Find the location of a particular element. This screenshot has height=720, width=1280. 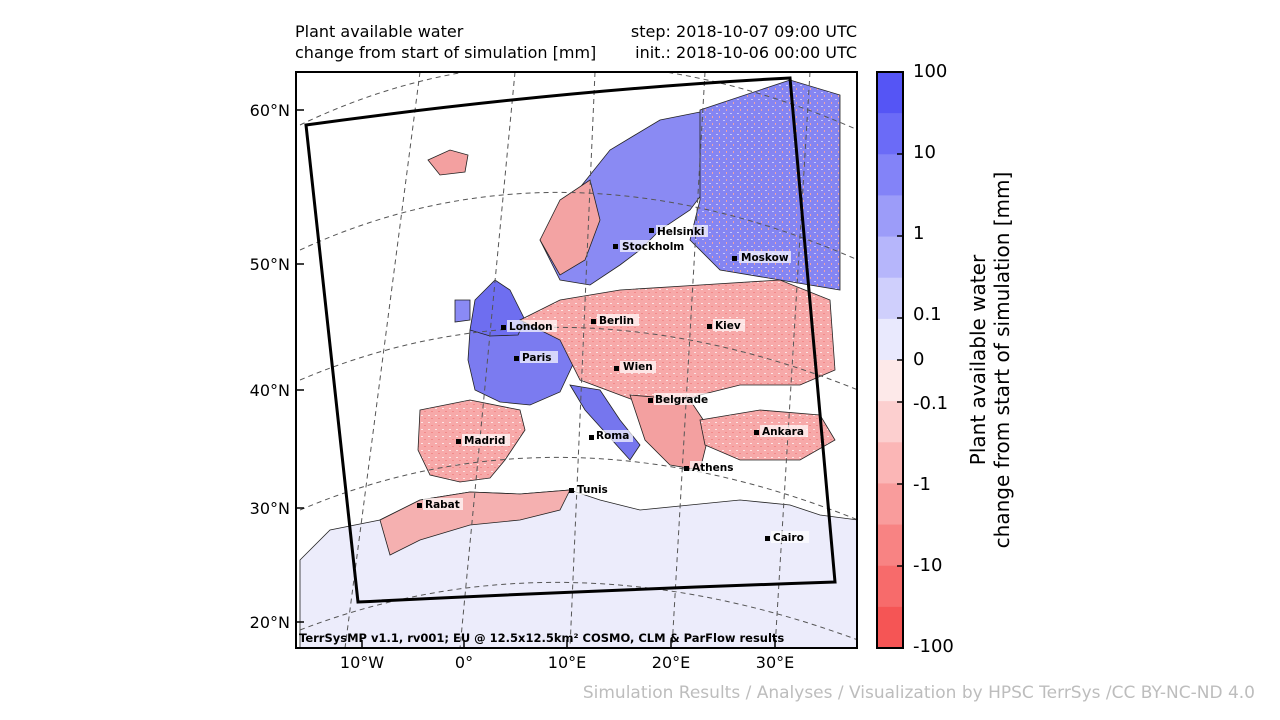

longitude-labels: 10°W 0° 10°E 20°E 30°E is located at coordinates (567, 662).